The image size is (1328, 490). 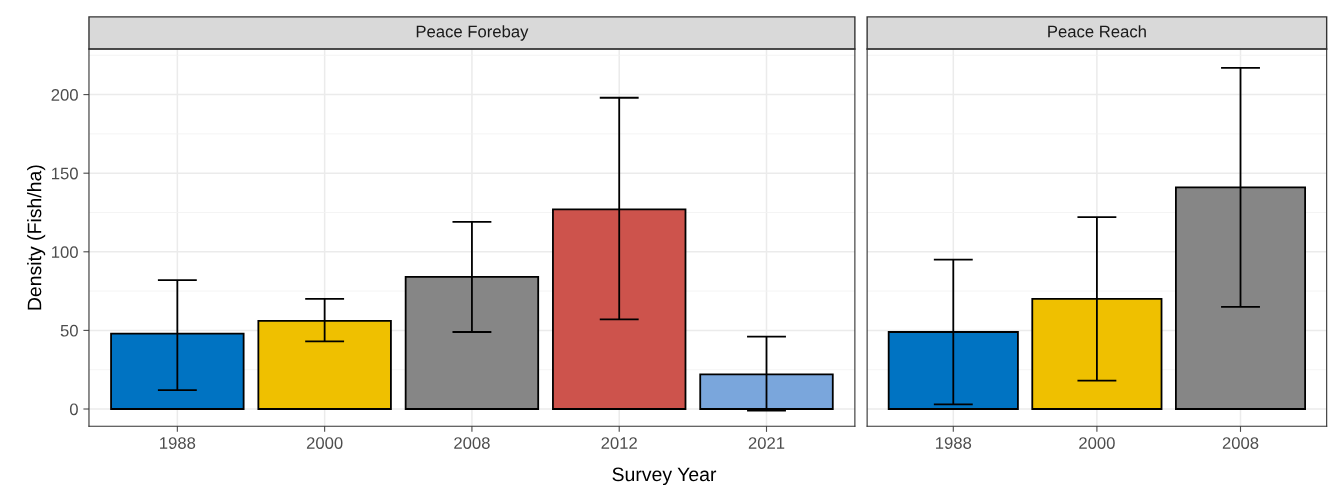 What do you see at coordinates (65, 252) in the screenshot?
I see `y-tick-label: 100` at bounding box center [65, 252].